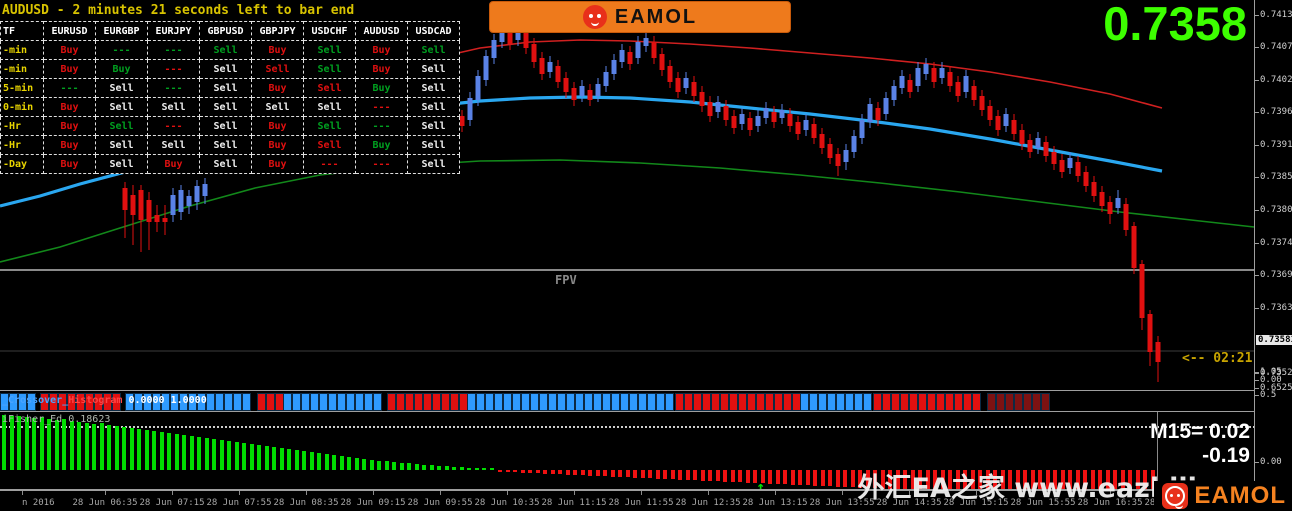 This screenshot has height=511, width=1292. What do you see at coordinates (230, 164) in the screenshot?
I see `signal-table-row: -Day Buy Sell Buy Sell Buy --- --- Sell` at bounding box center [230, 164].